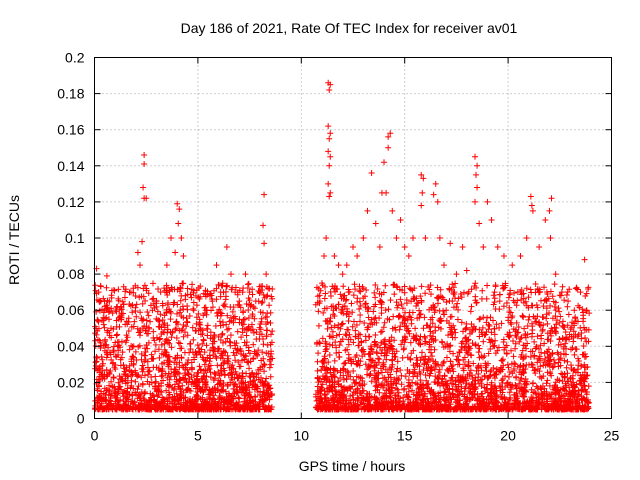 This screenshot has width=640, height=480. What do you see at coordinates (70, 382) in the screenshot?
I see `y-tick-label: 0.02` at bounding box center [70, 382].